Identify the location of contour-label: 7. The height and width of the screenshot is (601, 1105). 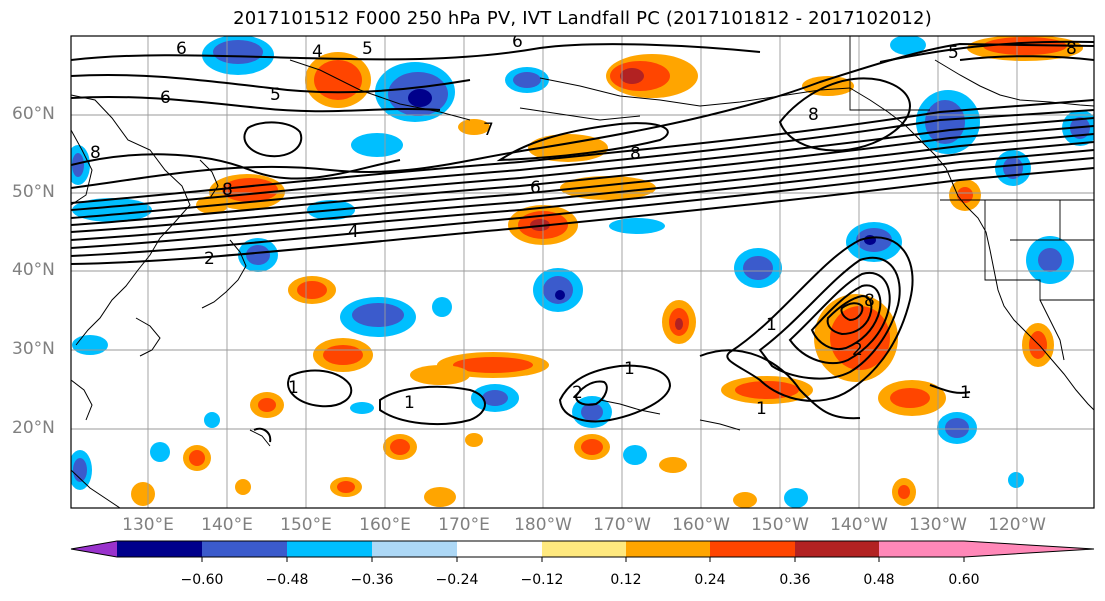
(488, 130).